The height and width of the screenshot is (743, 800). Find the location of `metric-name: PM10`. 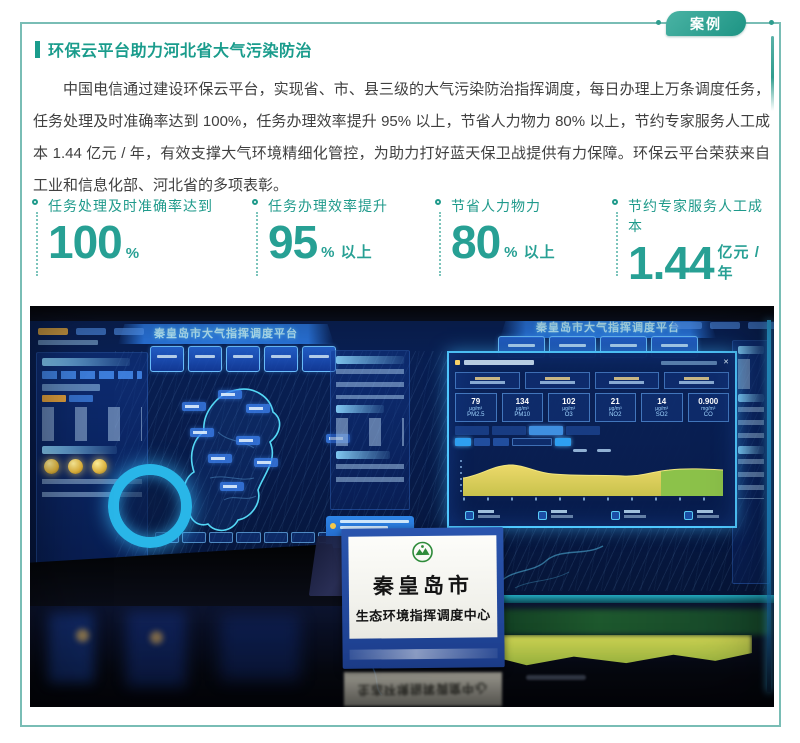

metric-name: PM10 is located at coordinates (522, 414).